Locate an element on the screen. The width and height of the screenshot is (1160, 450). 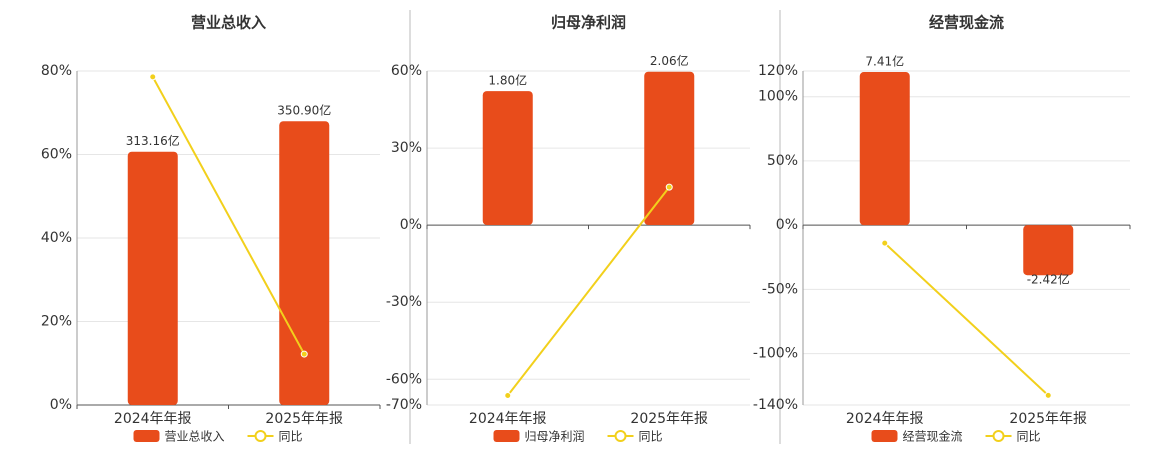
y-tick-label: 50% is located at coordinates (782, 161).